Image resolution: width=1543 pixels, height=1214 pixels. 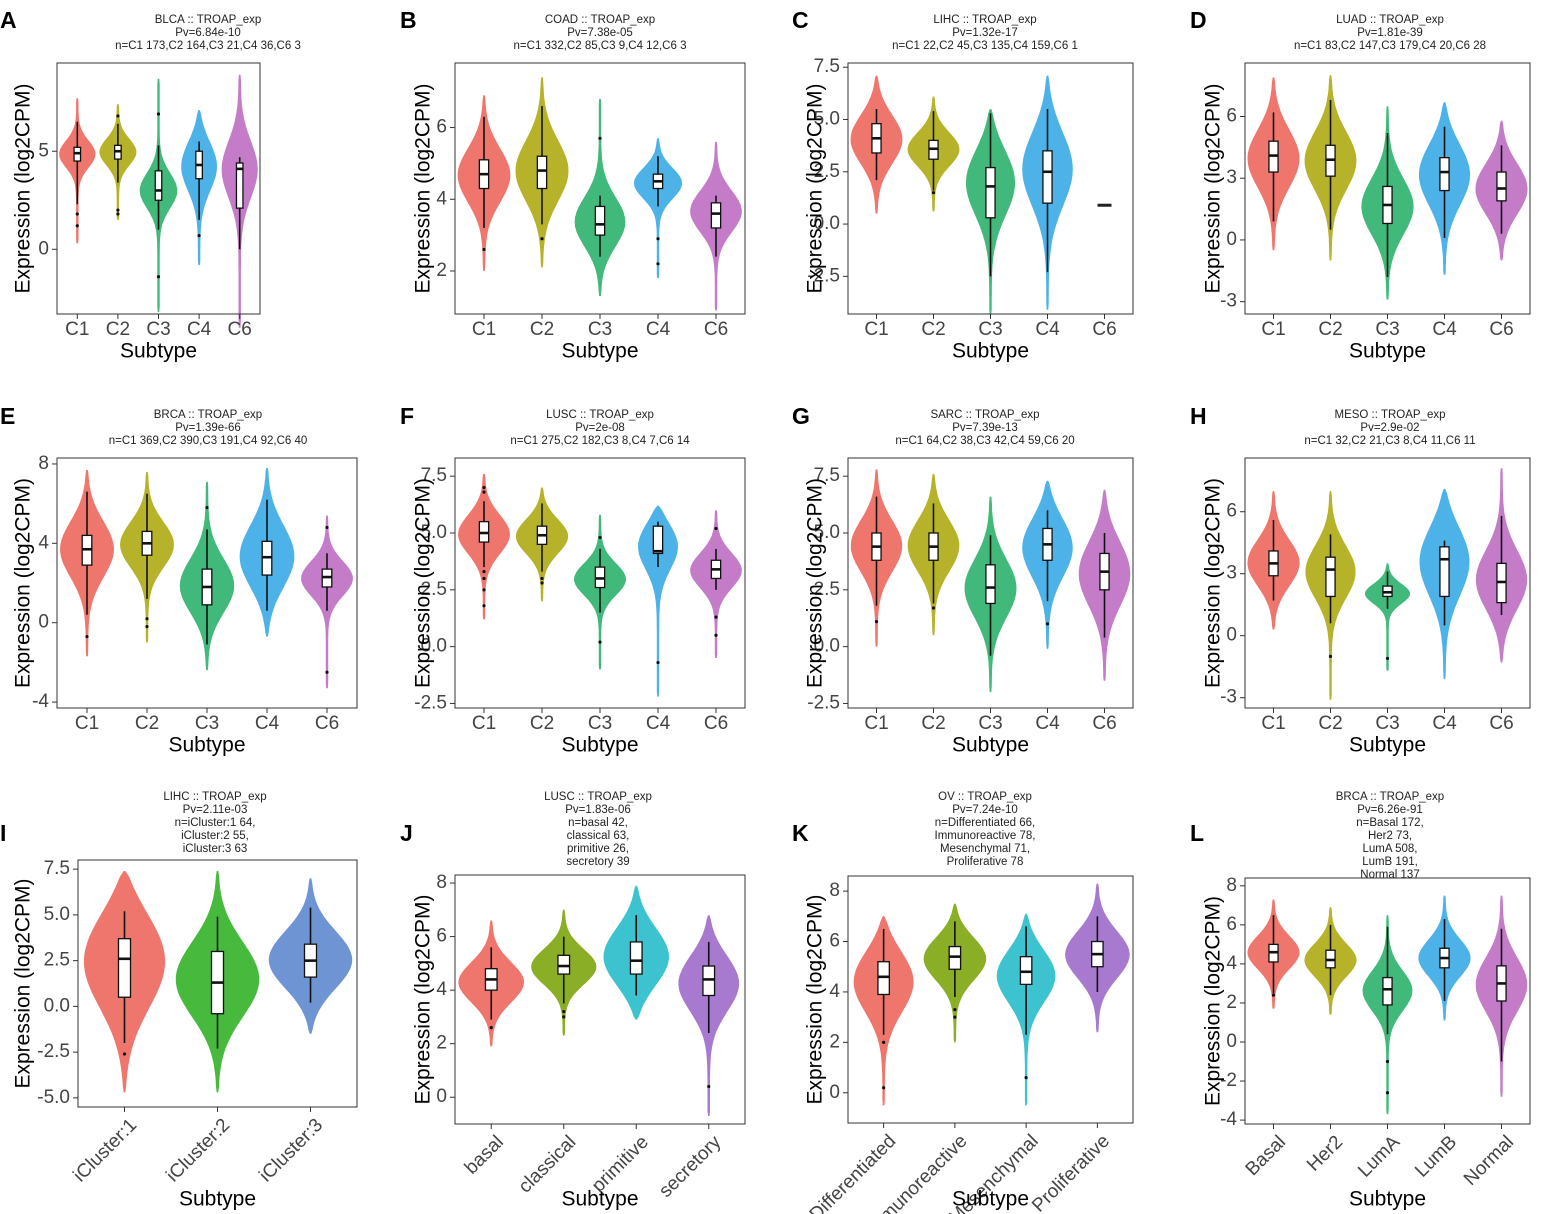 I want to click on violin-secretory, so click(x=709, y=1015).